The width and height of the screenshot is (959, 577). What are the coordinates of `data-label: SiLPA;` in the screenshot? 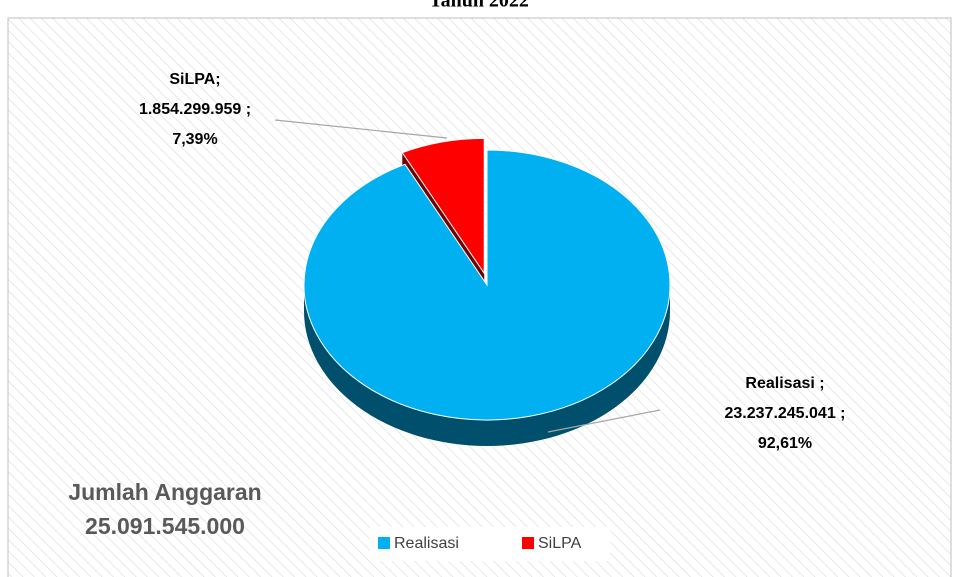 It's located at (194, 79).